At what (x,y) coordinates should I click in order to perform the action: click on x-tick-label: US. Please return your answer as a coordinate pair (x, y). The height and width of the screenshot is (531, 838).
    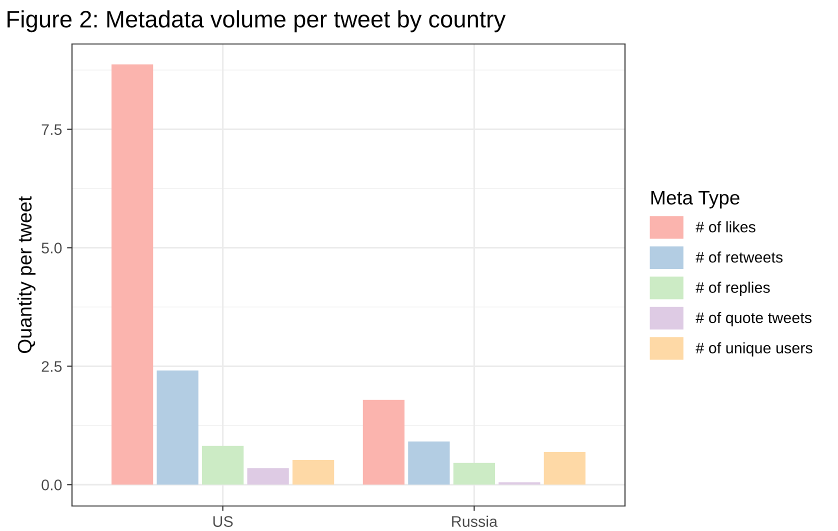
    Looking at the image, I should click on (223, 521).